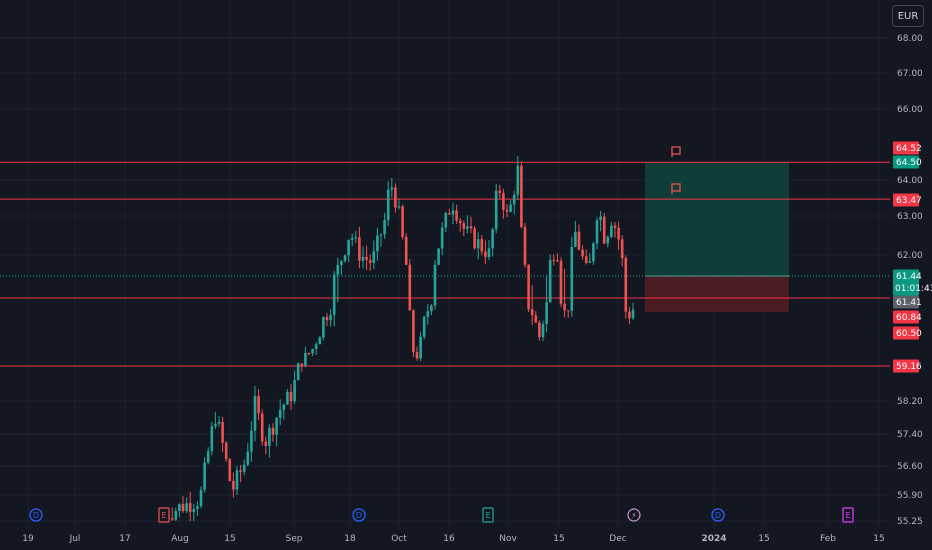 Image resolution: width=932 pixels, height=550 pixels. I want to click on y-axis-tick-label: 62.00, so click(910, 256).